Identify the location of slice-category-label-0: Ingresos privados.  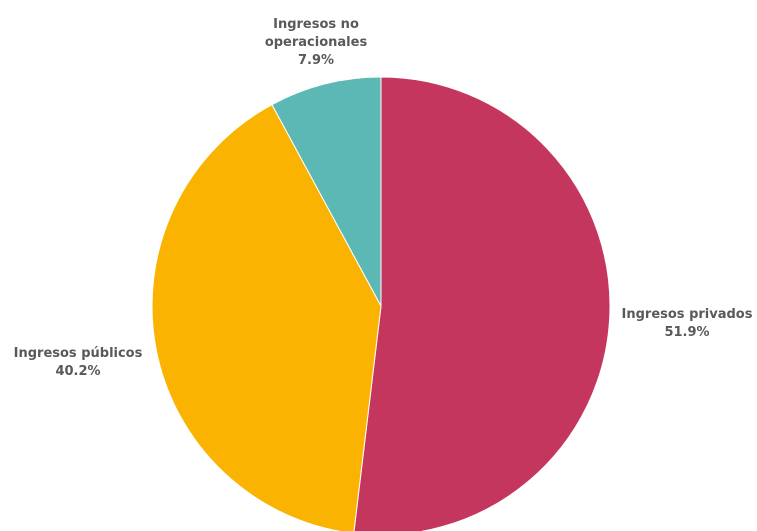
(687, 314).